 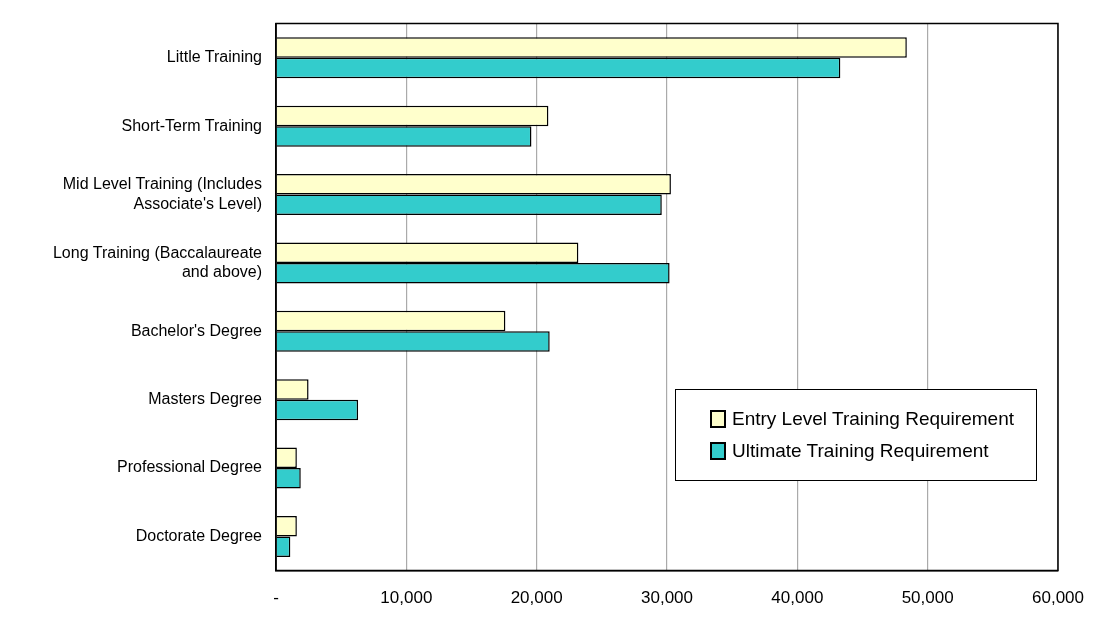 What do you see at coordinates (190, 467) in the screenshot?
I see `y-tick-label: Professional Degree` at bounding box center [190, 467].